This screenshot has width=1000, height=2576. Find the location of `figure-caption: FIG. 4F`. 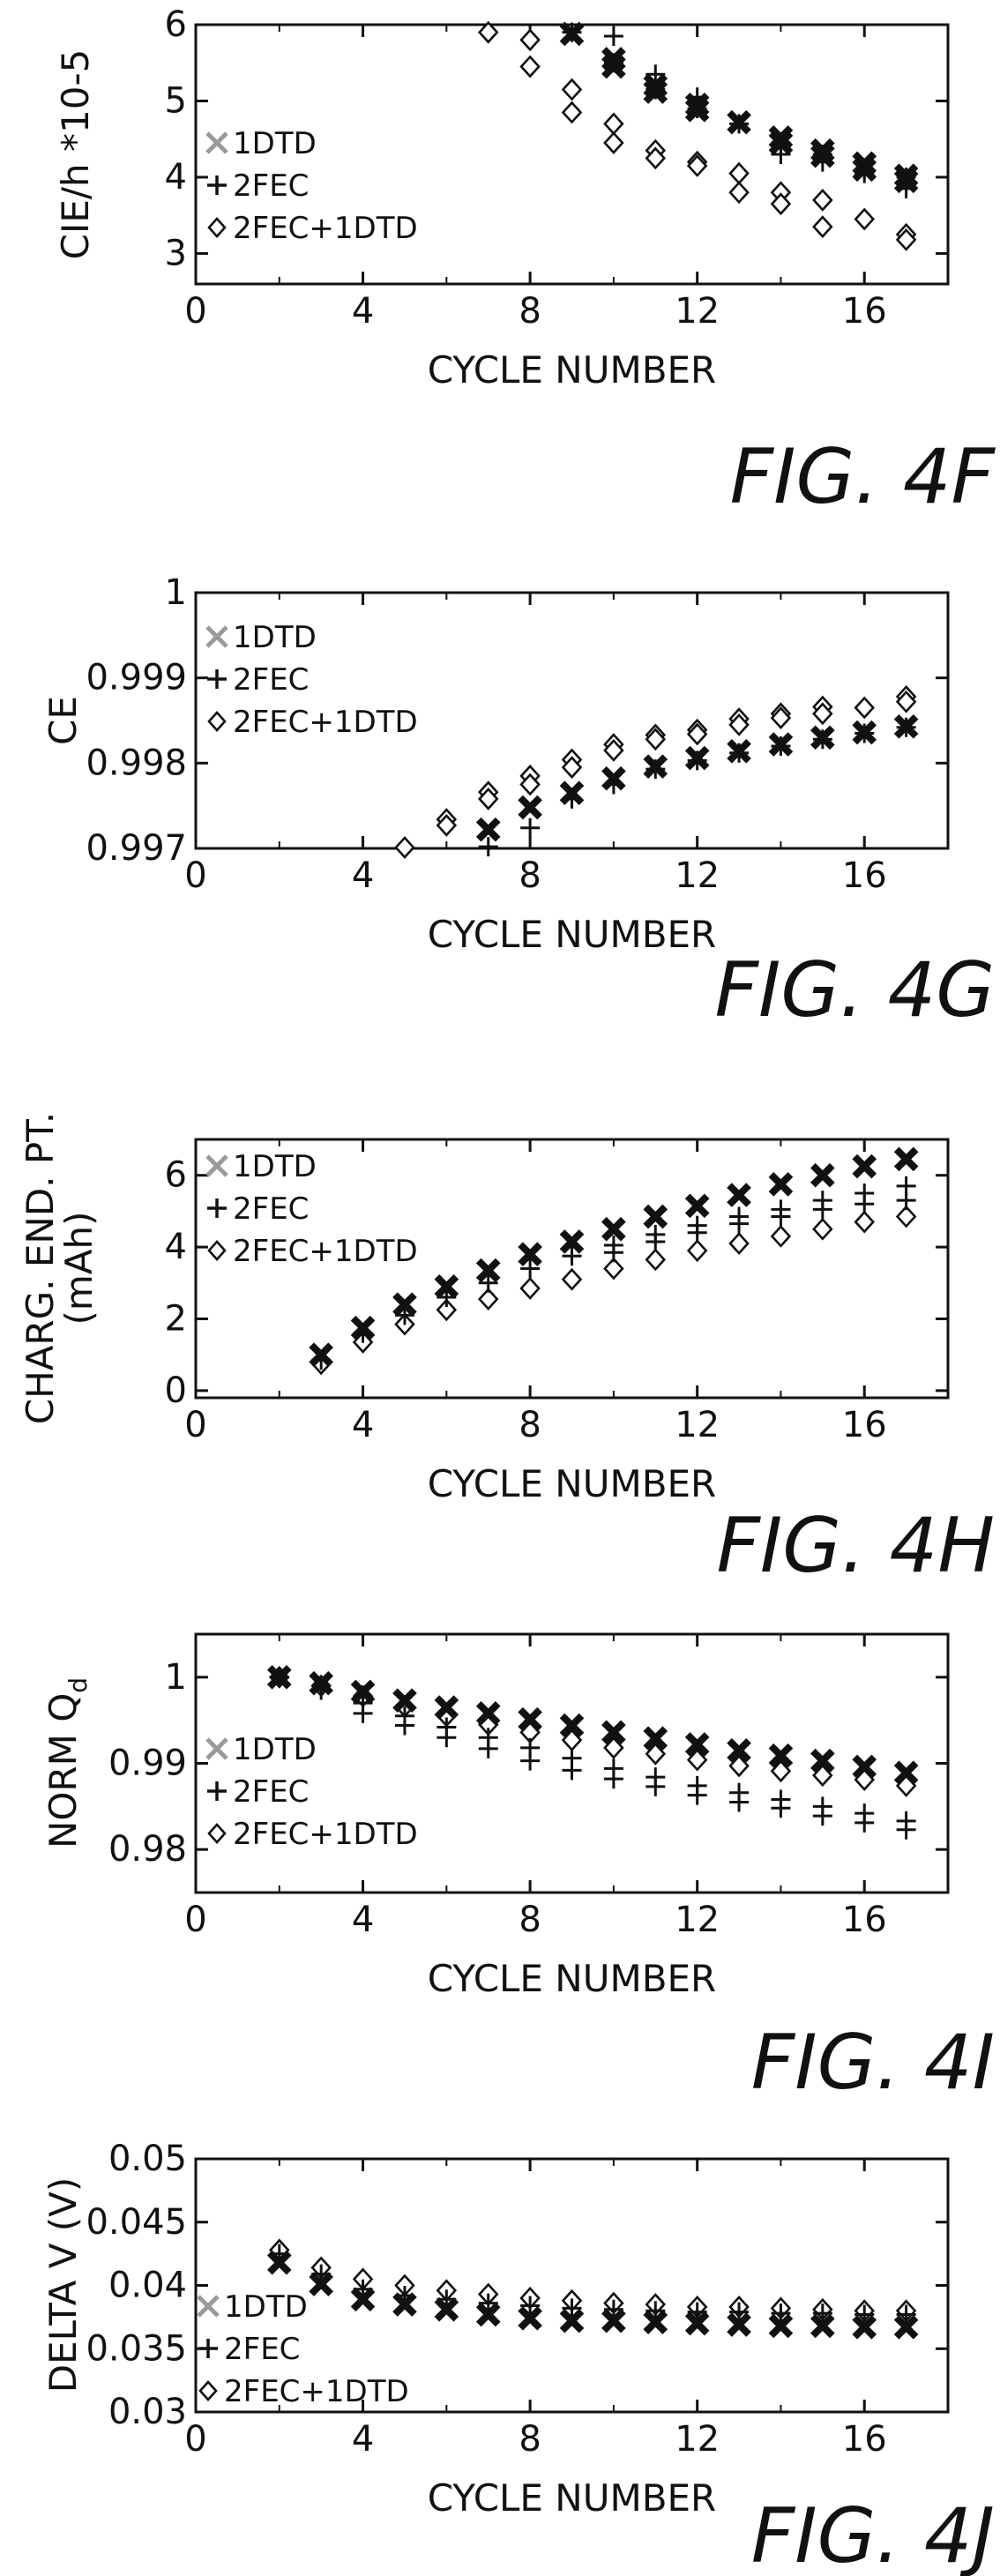

figure-caption: FIG. 4F is located at coordinates (863, 477).